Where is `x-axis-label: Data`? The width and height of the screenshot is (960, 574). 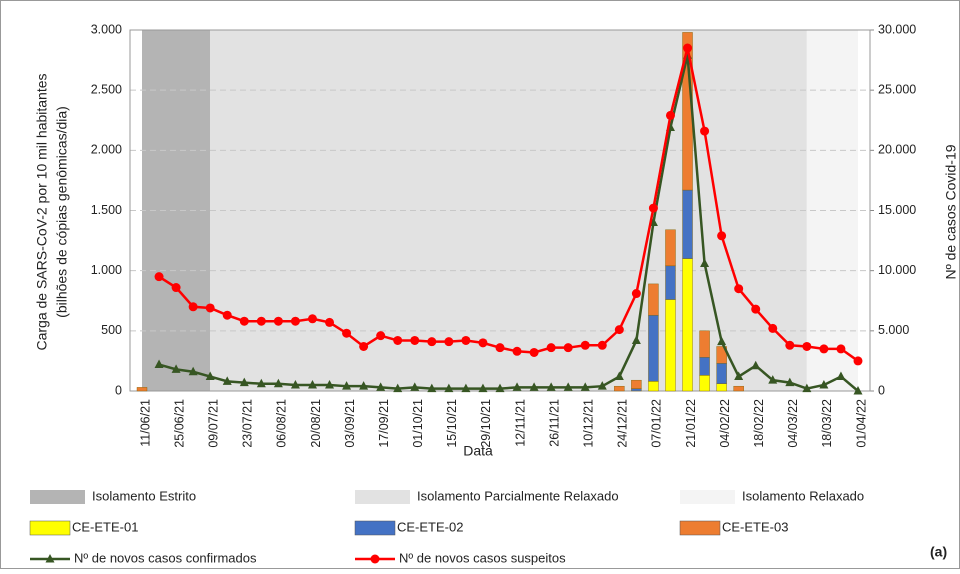
x-axis-label: Data is located at coordinates (478, 451).